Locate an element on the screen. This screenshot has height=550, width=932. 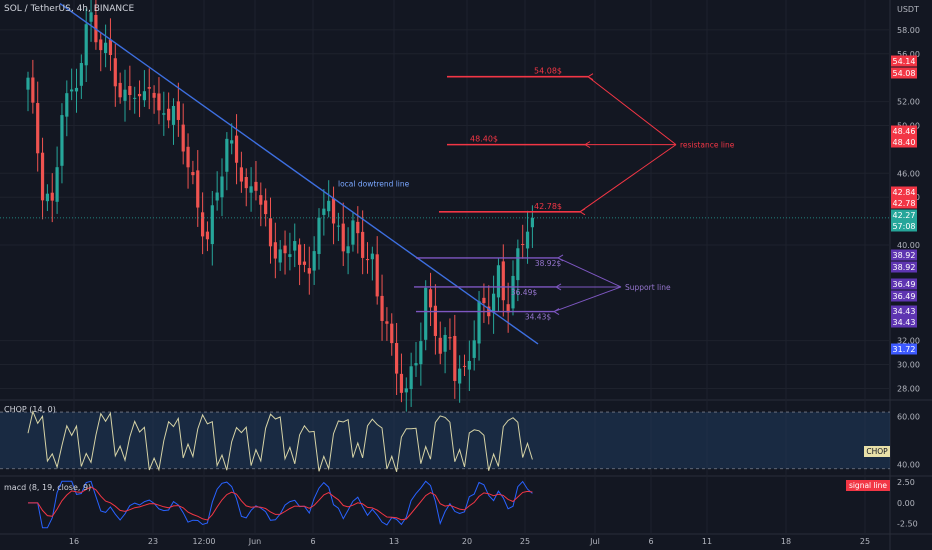
macd-tick-label: -2.50 is located at coordinates (907, 524).